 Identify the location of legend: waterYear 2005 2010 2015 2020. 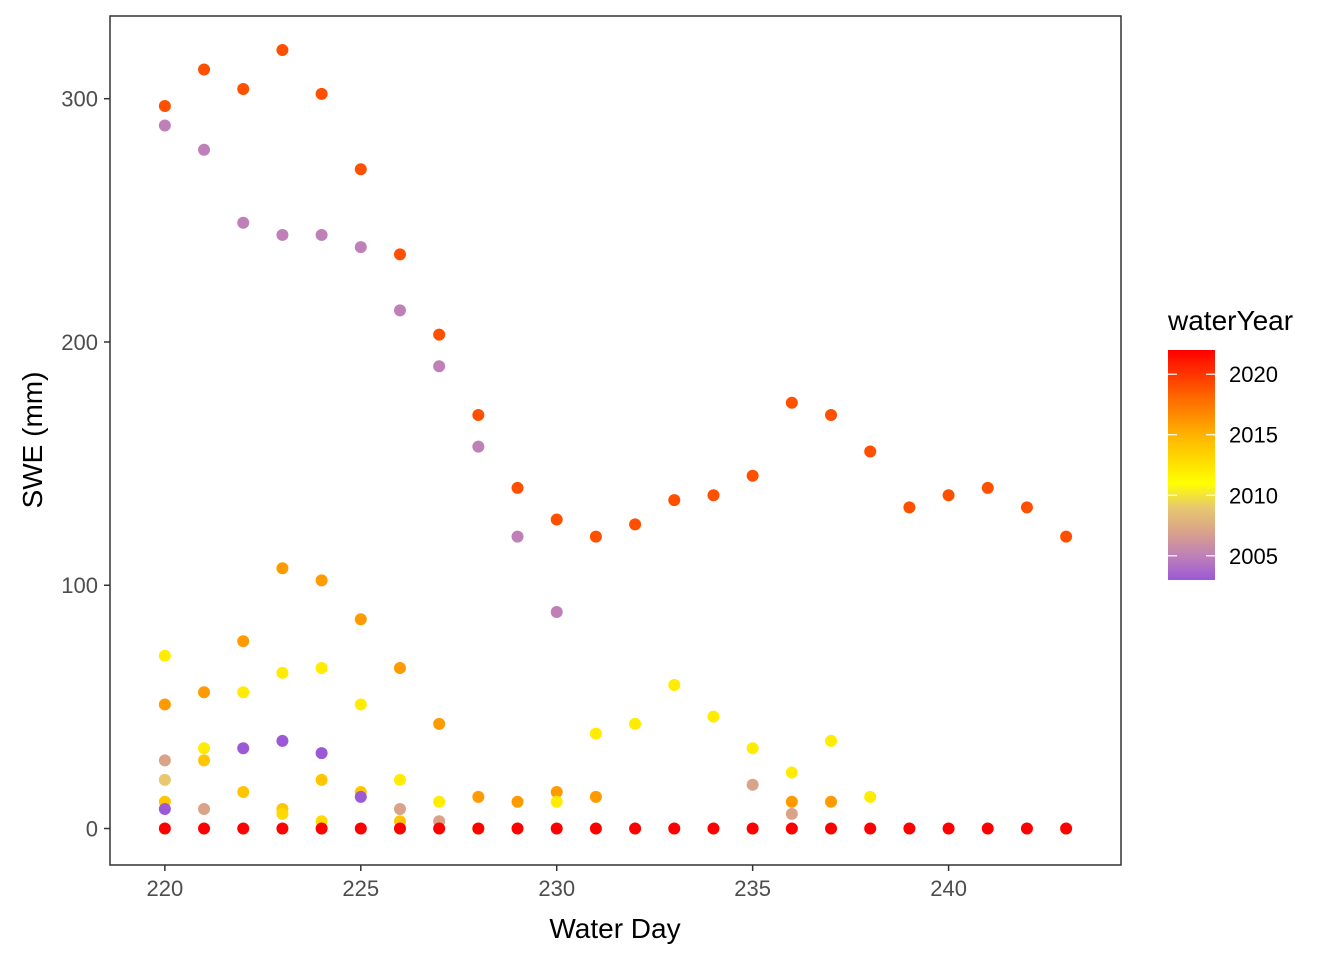
(1230, 442).